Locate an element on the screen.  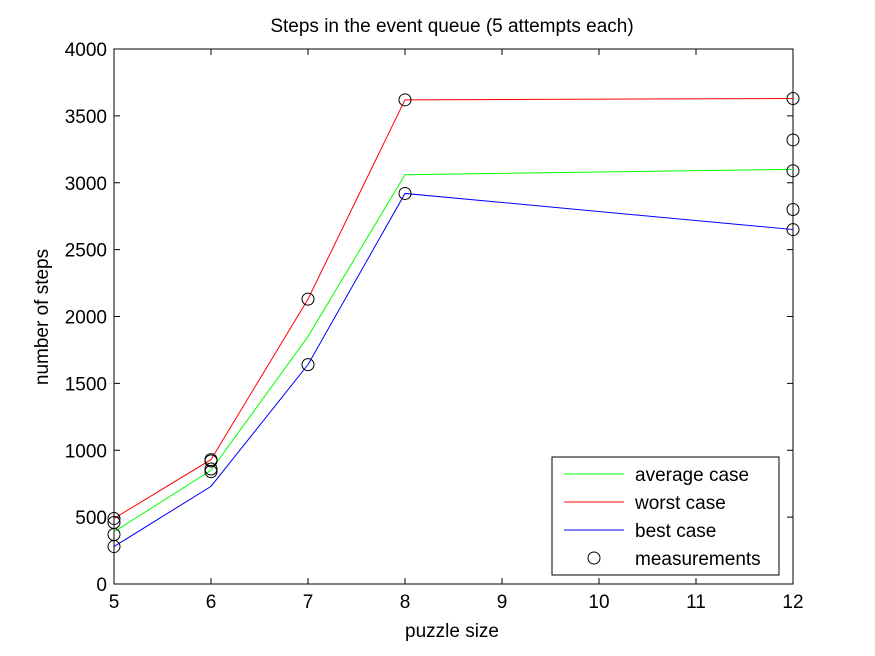
x-tick-label: 12 is located at coordinates (792, 602).